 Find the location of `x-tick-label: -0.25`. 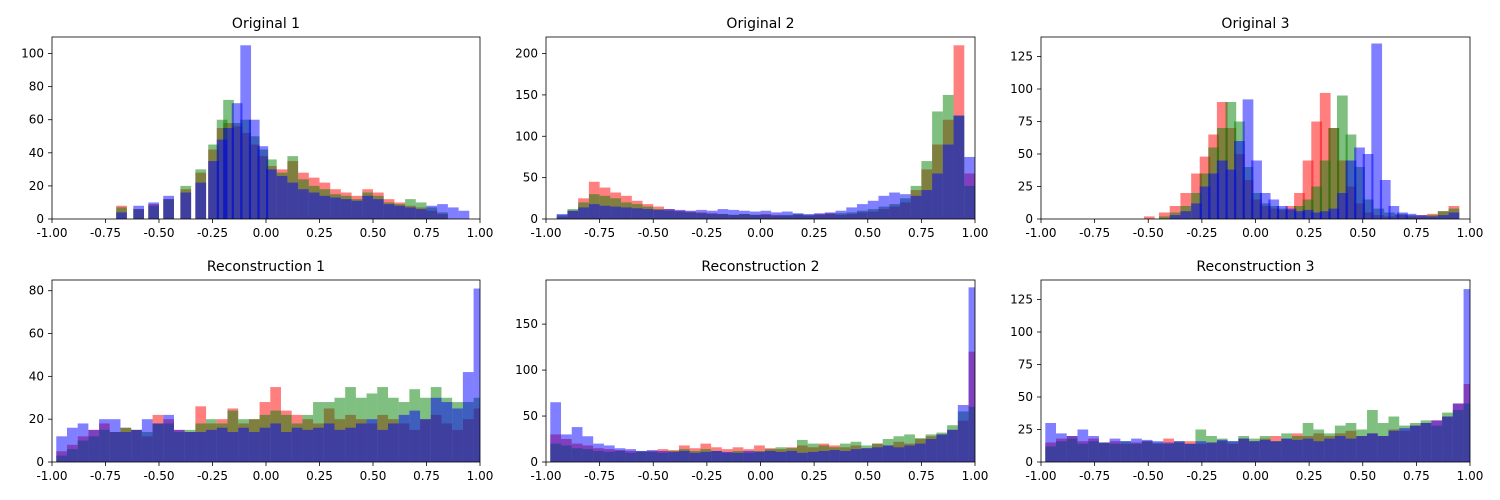

x-tick-label: -0.25 is located at coordinates (1201, 476).